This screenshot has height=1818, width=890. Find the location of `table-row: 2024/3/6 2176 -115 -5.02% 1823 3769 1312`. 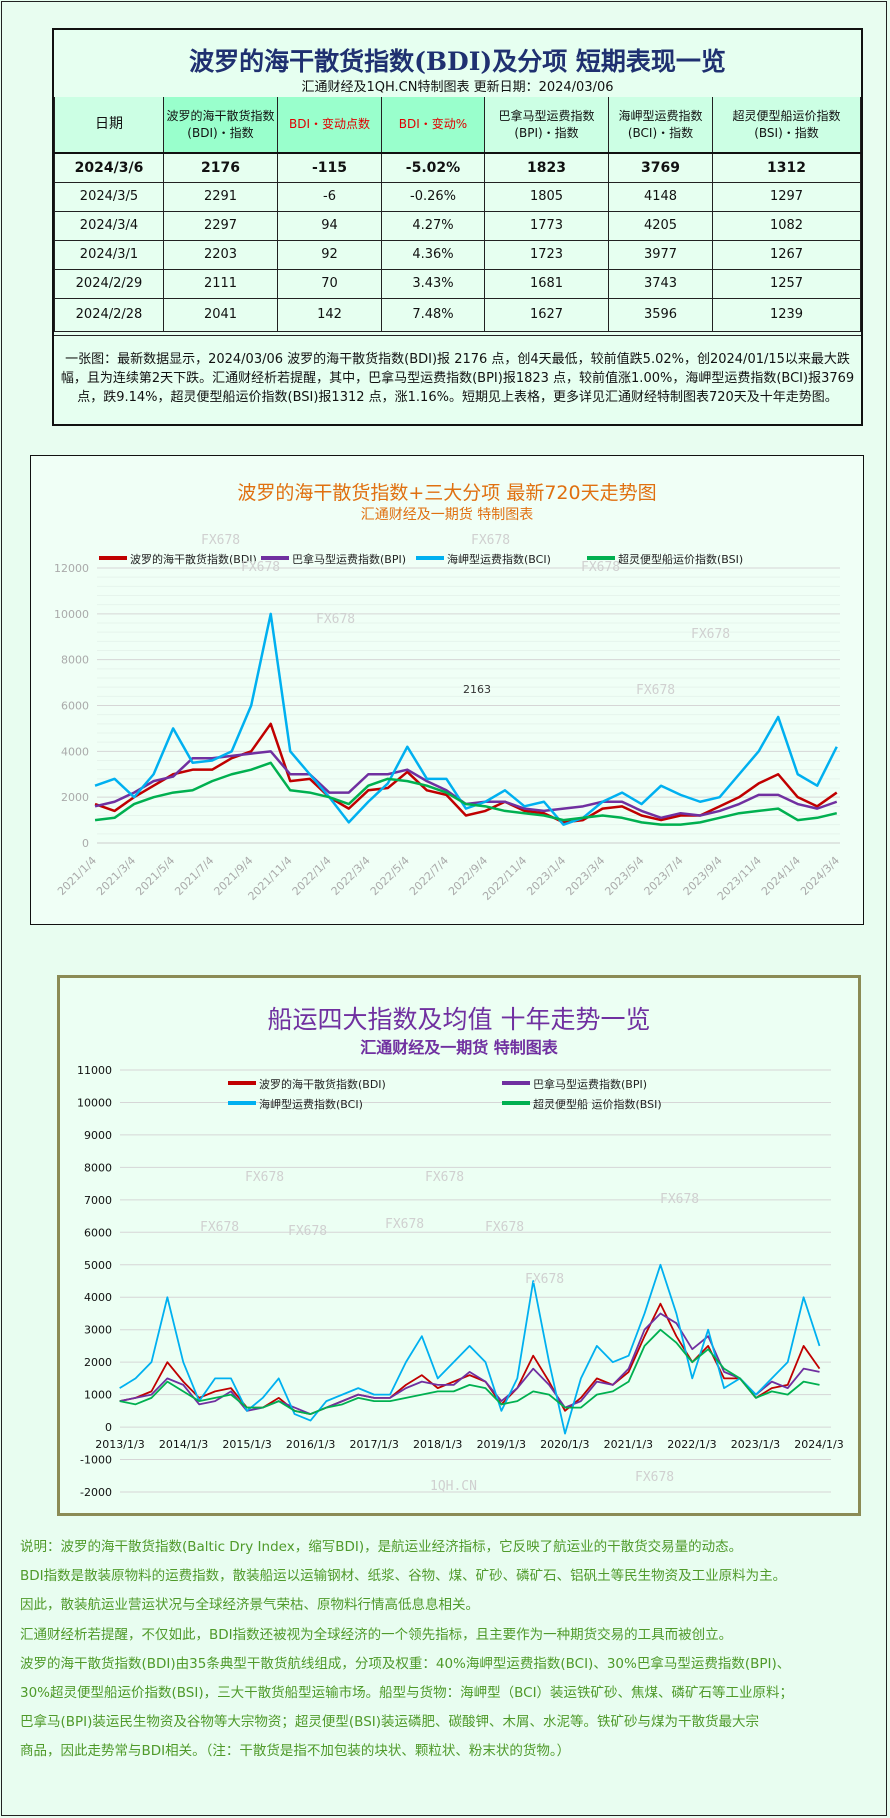

table-row: 2024/3/6 2176 -115 -5.02% 1823 3769 1312 is located at coordinates (457, 167).